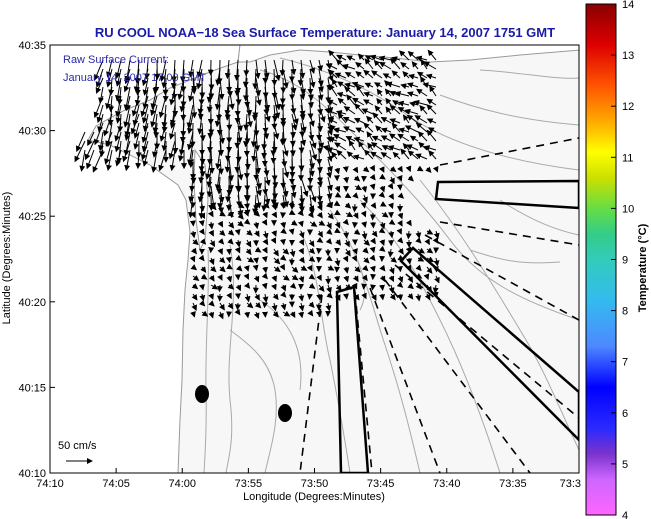  Describe the element at coordinates (32, 217) in the screenshot. I see `y-tick-label: 40:25` at that location.